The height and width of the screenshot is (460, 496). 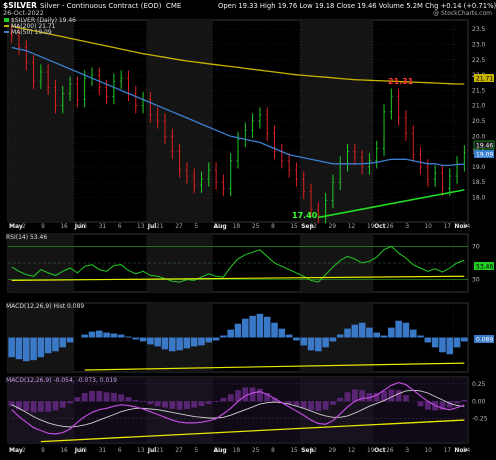 I want to click on price-tick-label: 18.0, so click(x=479, y=198).